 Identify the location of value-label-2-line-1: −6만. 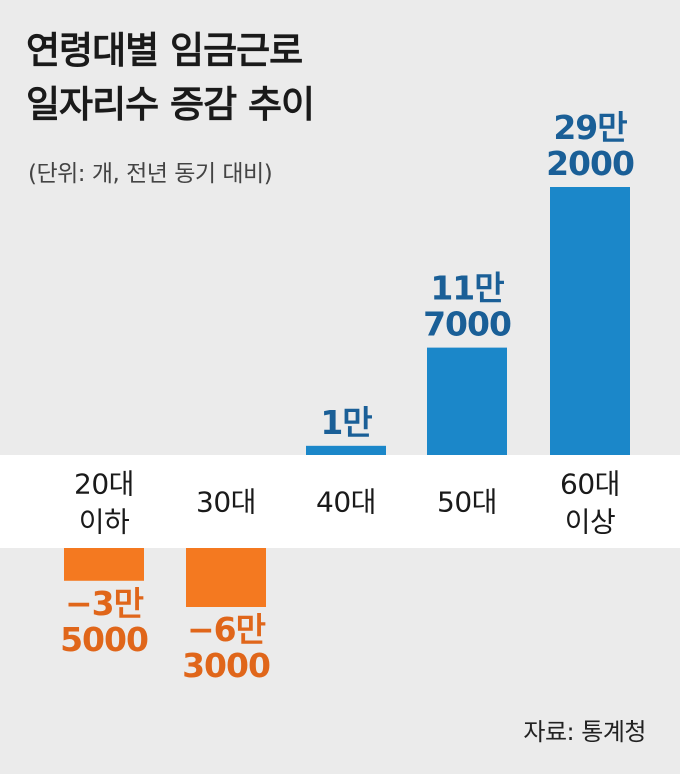
(226, 629).